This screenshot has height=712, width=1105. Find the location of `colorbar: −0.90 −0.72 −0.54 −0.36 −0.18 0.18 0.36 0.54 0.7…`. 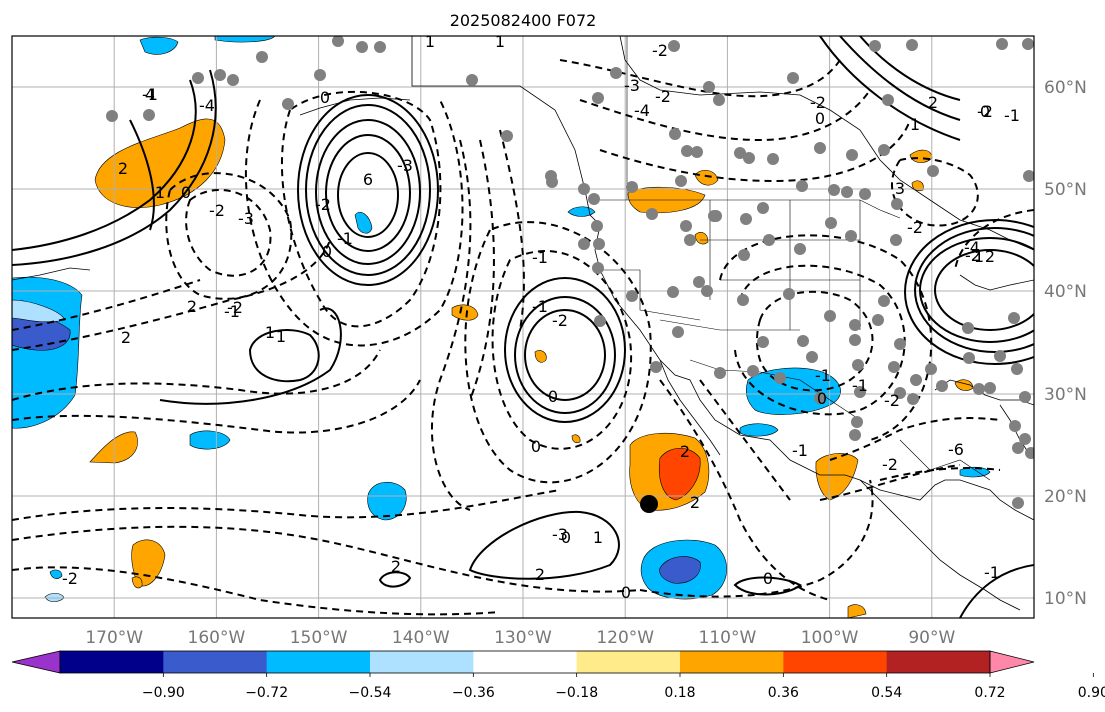

colorbar: −0.90 −0.72 −0.54 −0.36 −0.18 0.18 0.36 0.54 0.7… is located at coordinates (558, 675).